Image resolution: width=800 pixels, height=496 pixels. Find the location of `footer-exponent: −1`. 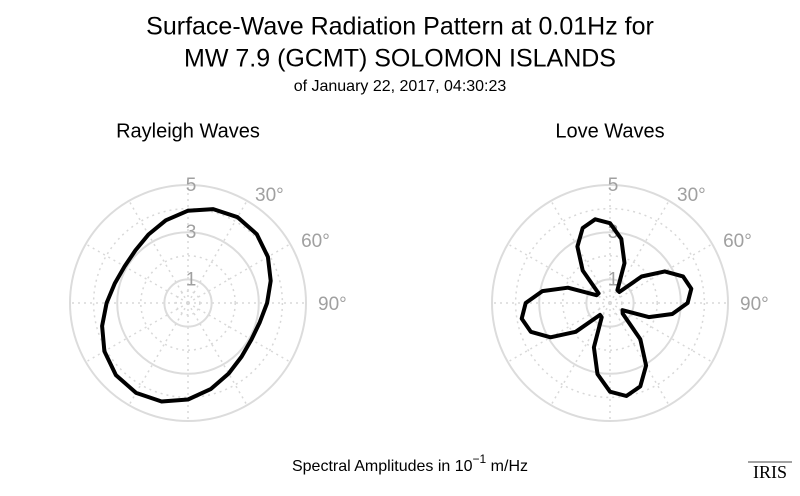

footer-exponent: −1 is located at coordinates (480, 459).